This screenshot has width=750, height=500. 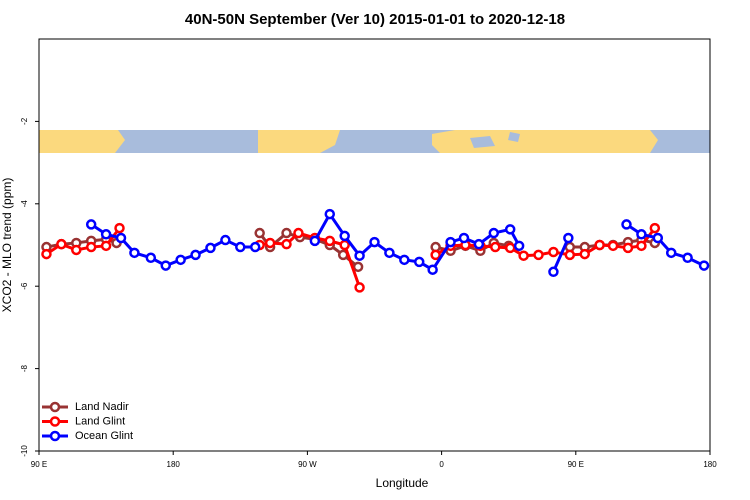 What do you see at coordinates (351, 250) in the screenshot?
I see `series-line` at bounding box center [351, 250].